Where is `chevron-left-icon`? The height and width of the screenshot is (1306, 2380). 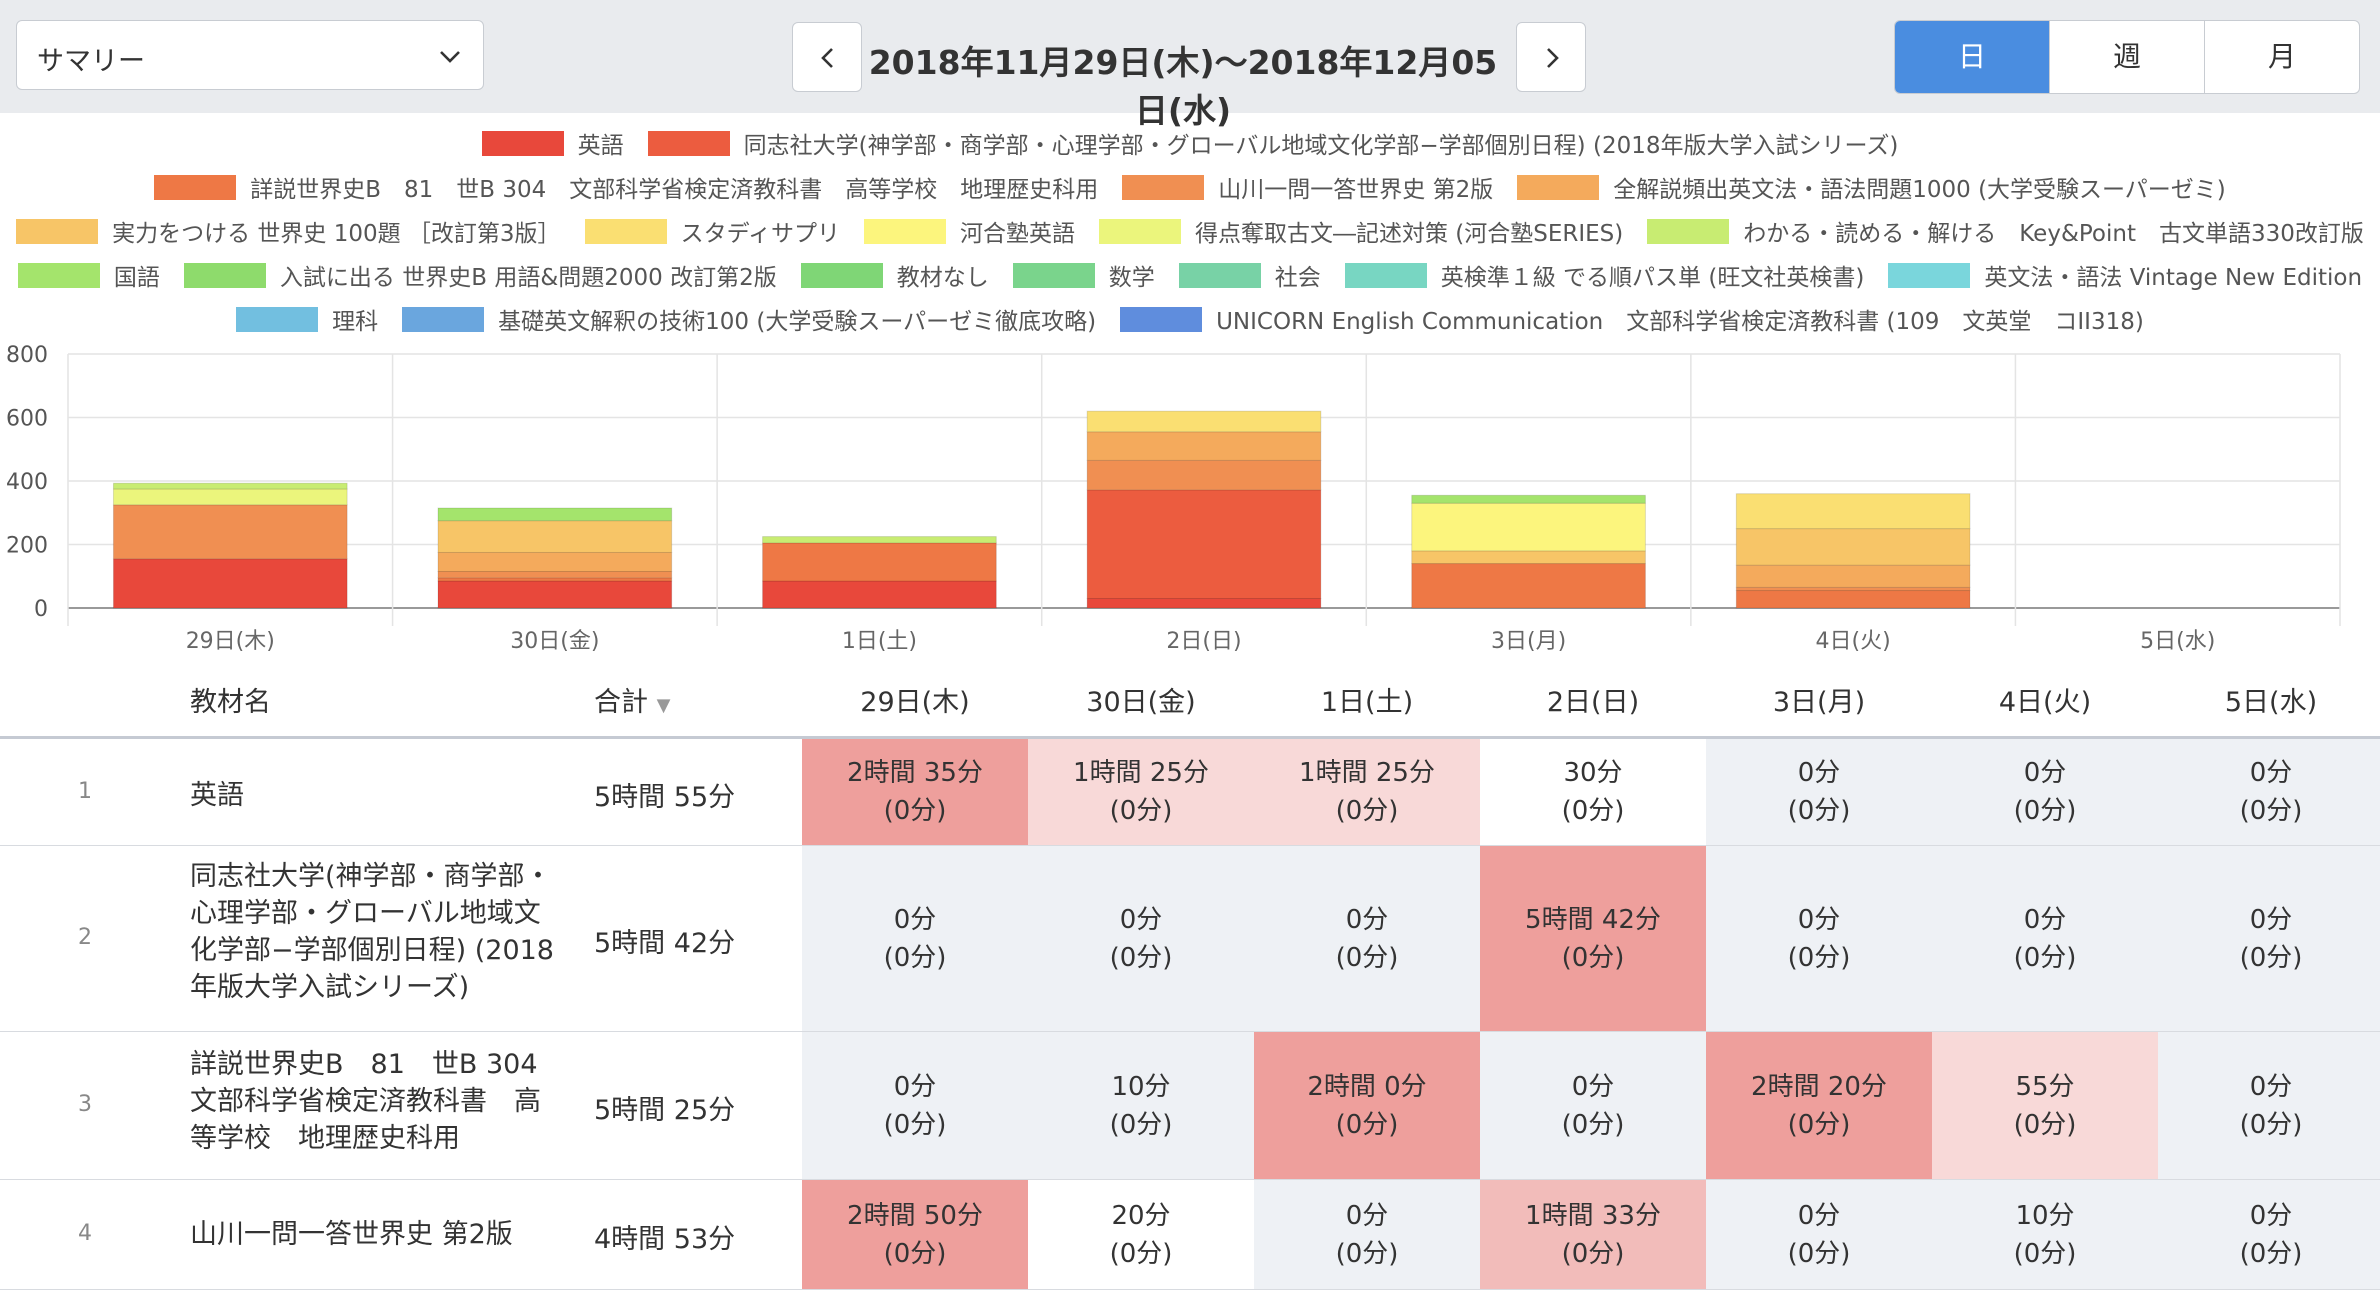 chevron-left-icon is located at coordinates (827, 58).